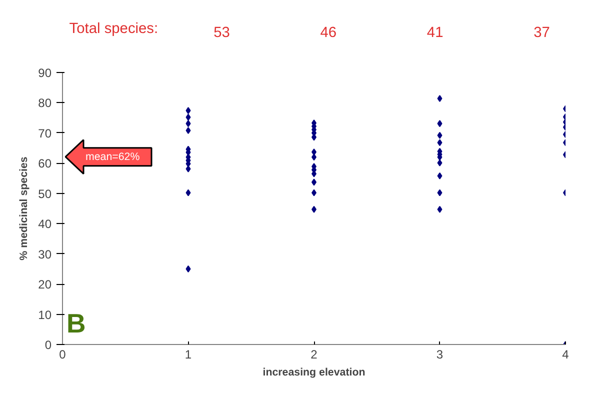 This screenshot has height=400, width=593. I want to click on y-tick-label: 50, so click(45, 193).